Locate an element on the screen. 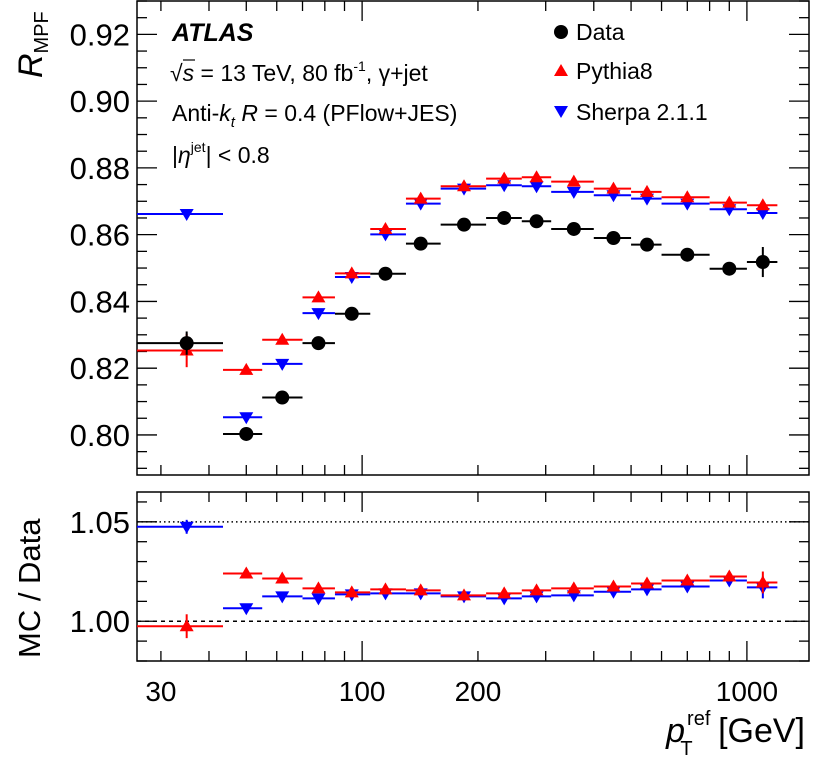 This screenshot has height=758, width=815. eta-annotation: |ηjet| < 0.8 is located at coordinates (221, 153).